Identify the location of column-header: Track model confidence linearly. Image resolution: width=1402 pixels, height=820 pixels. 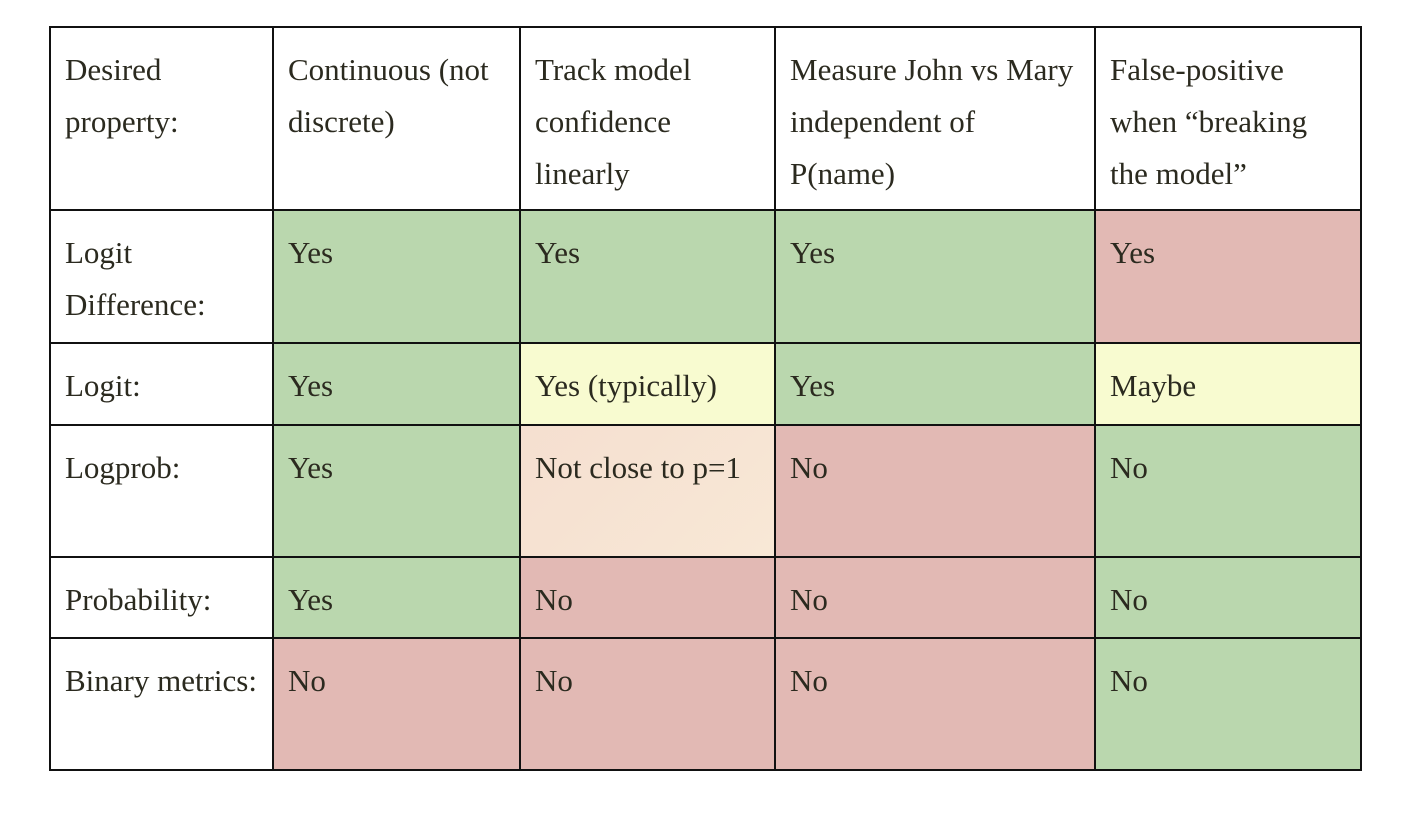
(647, 118).